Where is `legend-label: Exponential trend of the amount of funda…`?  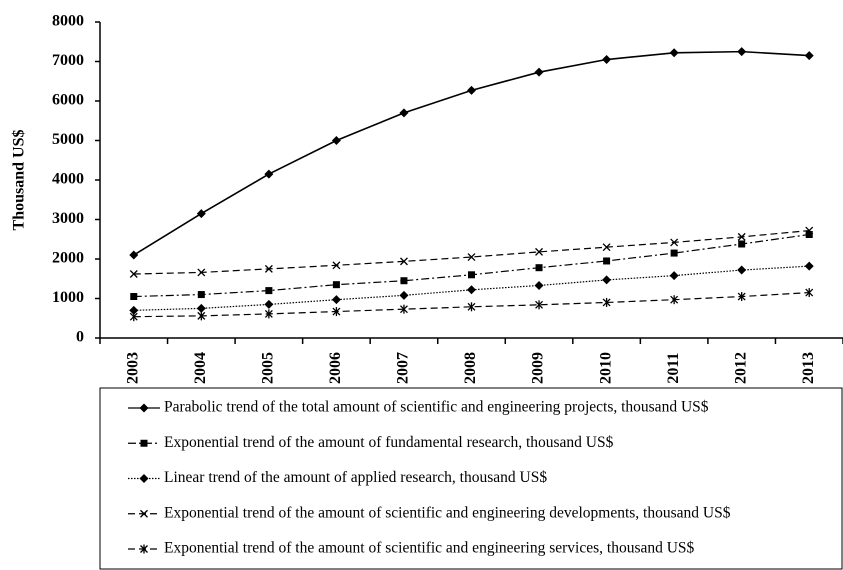 legend-label: Exponential trend of the amount of funda… is located at coordinates (389, 442).